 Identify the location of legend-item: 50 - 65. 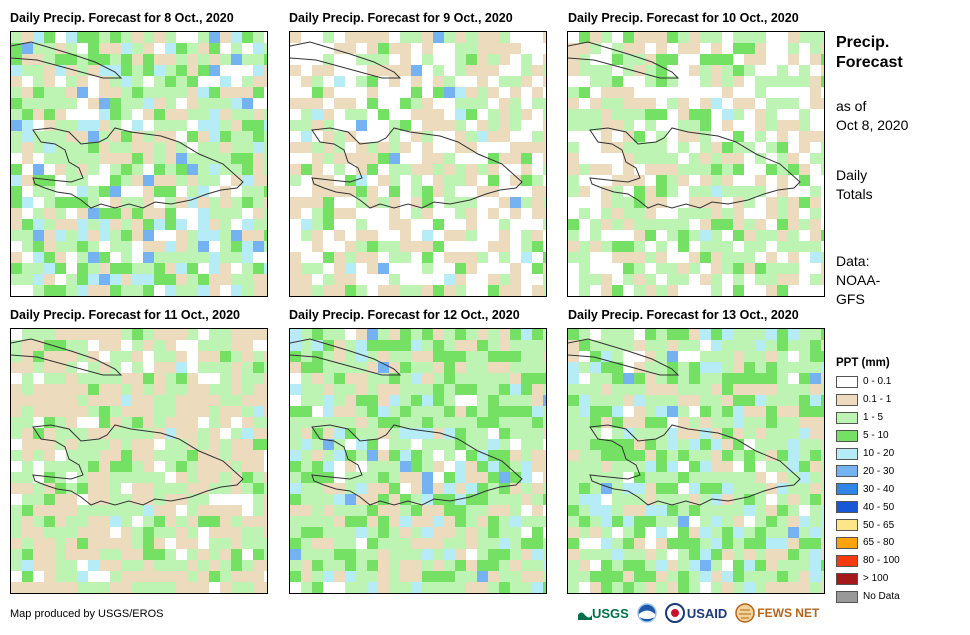
(868, 525).